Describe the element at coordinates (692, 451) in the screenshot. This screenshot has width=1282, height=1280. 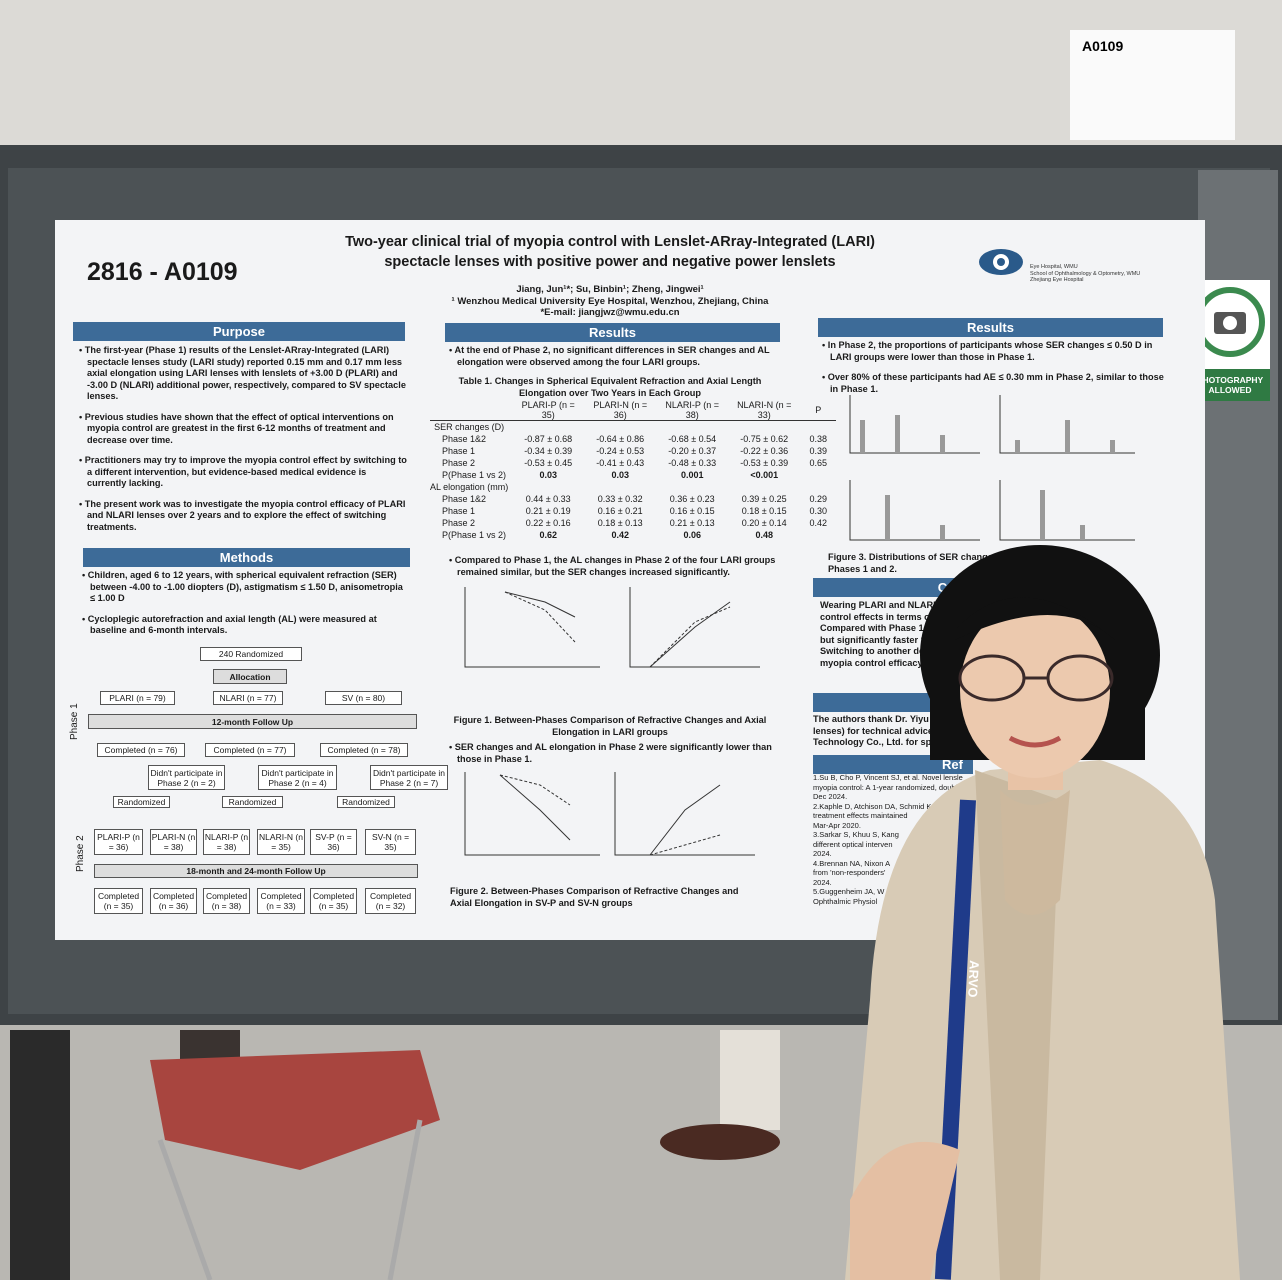
I see `cell: -0.20 ± 0.37` at that location.